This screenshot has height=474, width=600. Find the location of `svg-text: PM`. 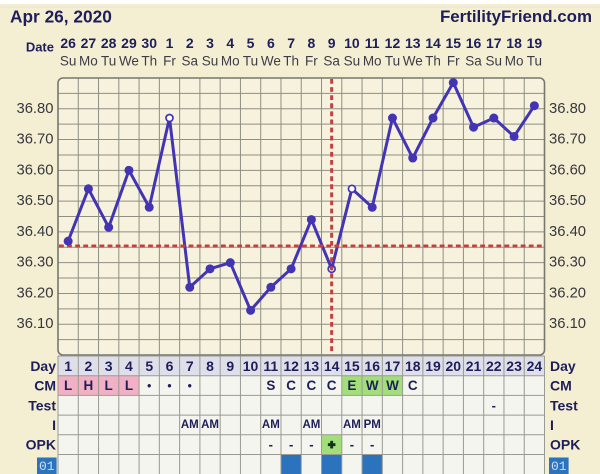

svg-text: PM is located at coordinates (372, 425).